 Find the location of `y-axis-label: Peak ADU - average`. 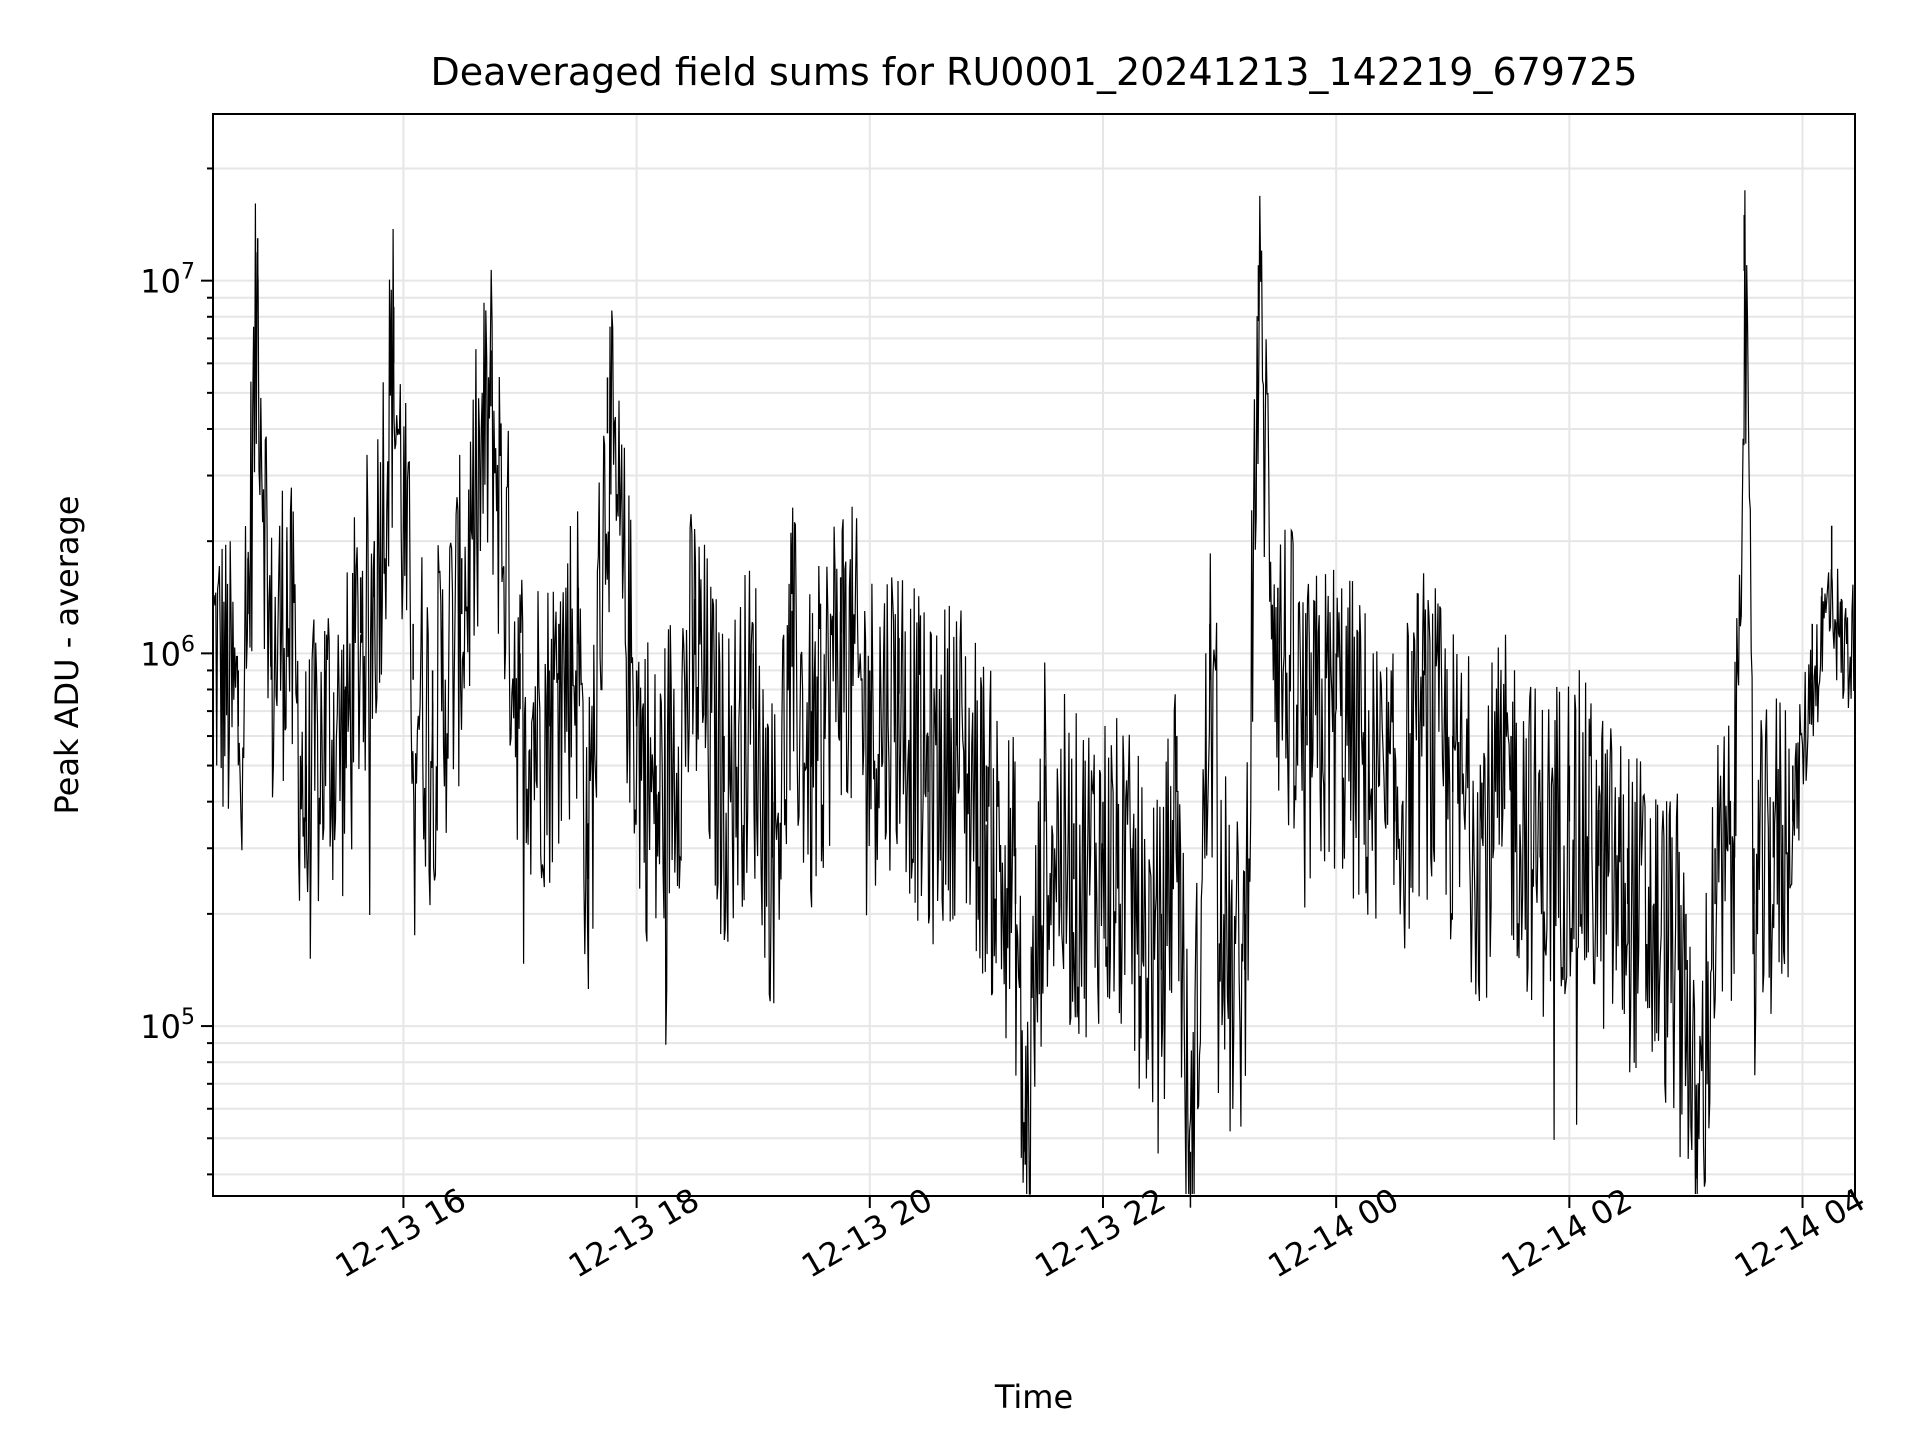

y-axis-label: Peak ADU - average is located at coordinates (67, 655).